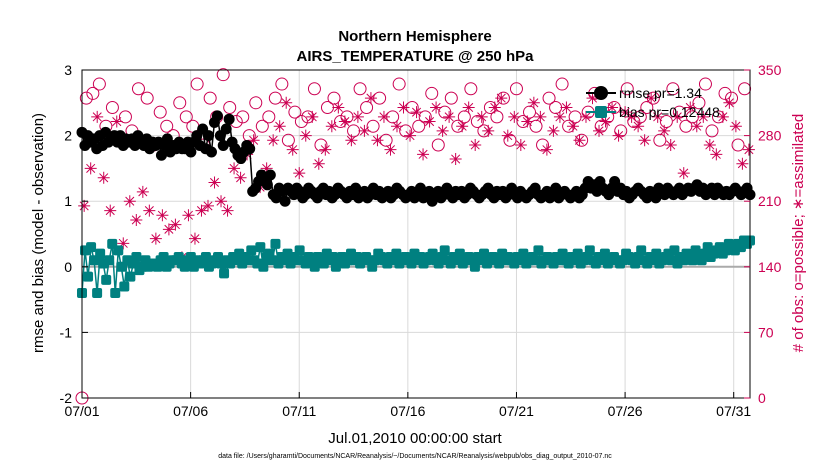  Describe the element at coordinates (770, 70) in the screenshot. I see `y-right-tick-label: 350` at that location.